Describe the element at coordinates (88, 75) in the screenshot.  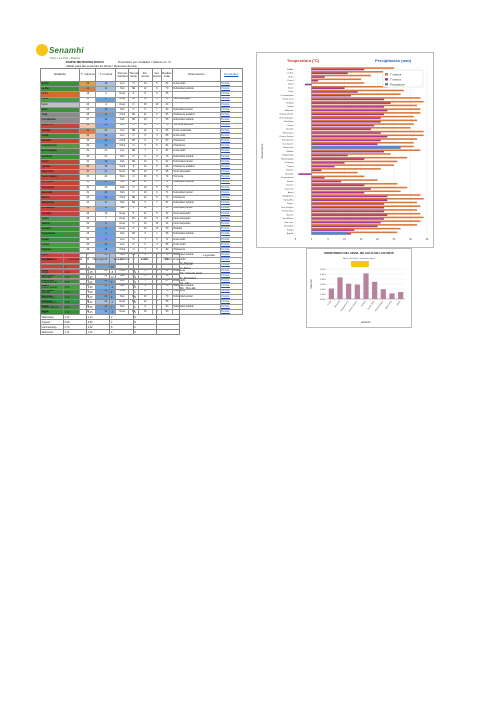
I see `col-tmax: T. máxima` at that location.